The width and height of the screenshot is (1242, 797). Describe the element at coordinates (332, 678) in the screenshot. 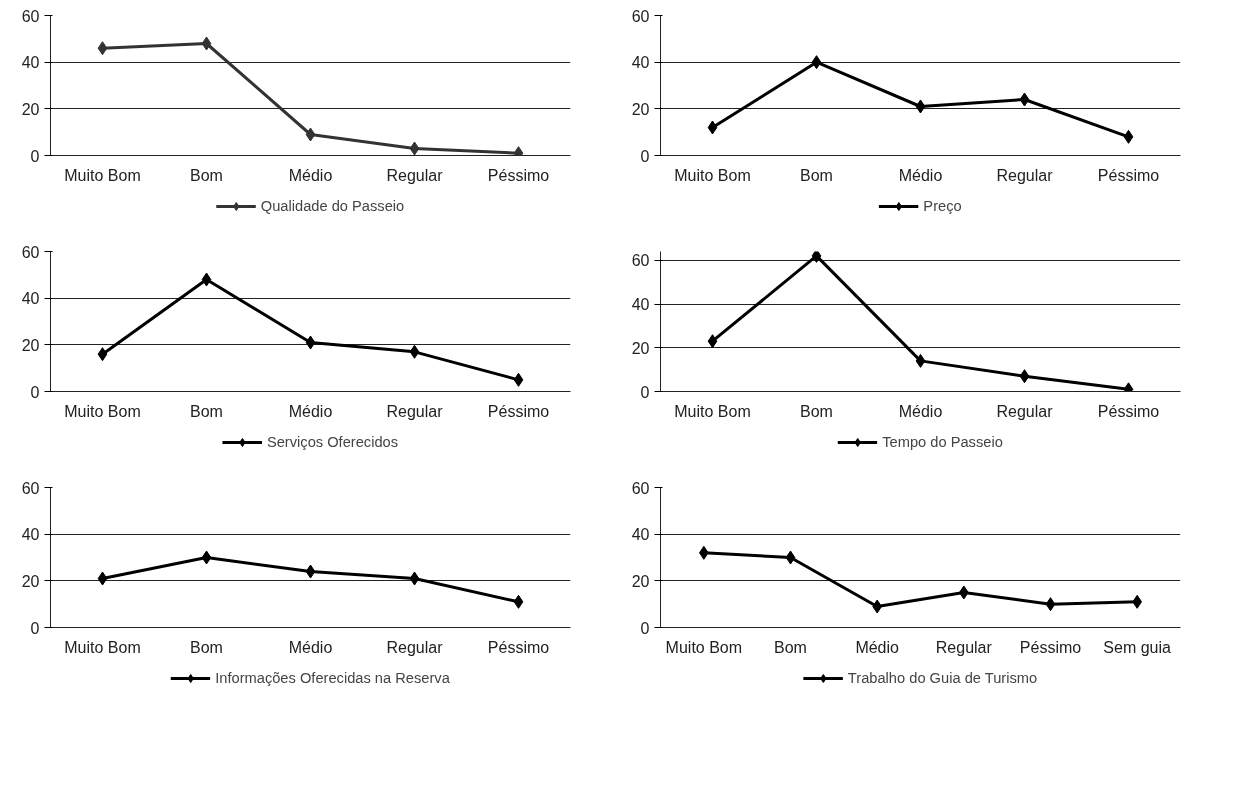

I see `legend-label: Informações Oferecidas na Reserva` at that location.